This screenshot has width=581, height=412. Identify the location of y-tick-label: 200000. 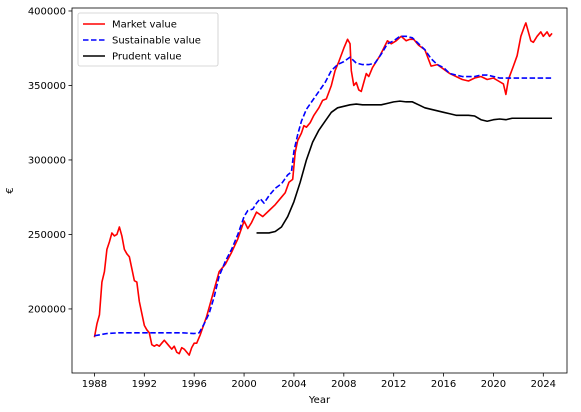
(47, 309).